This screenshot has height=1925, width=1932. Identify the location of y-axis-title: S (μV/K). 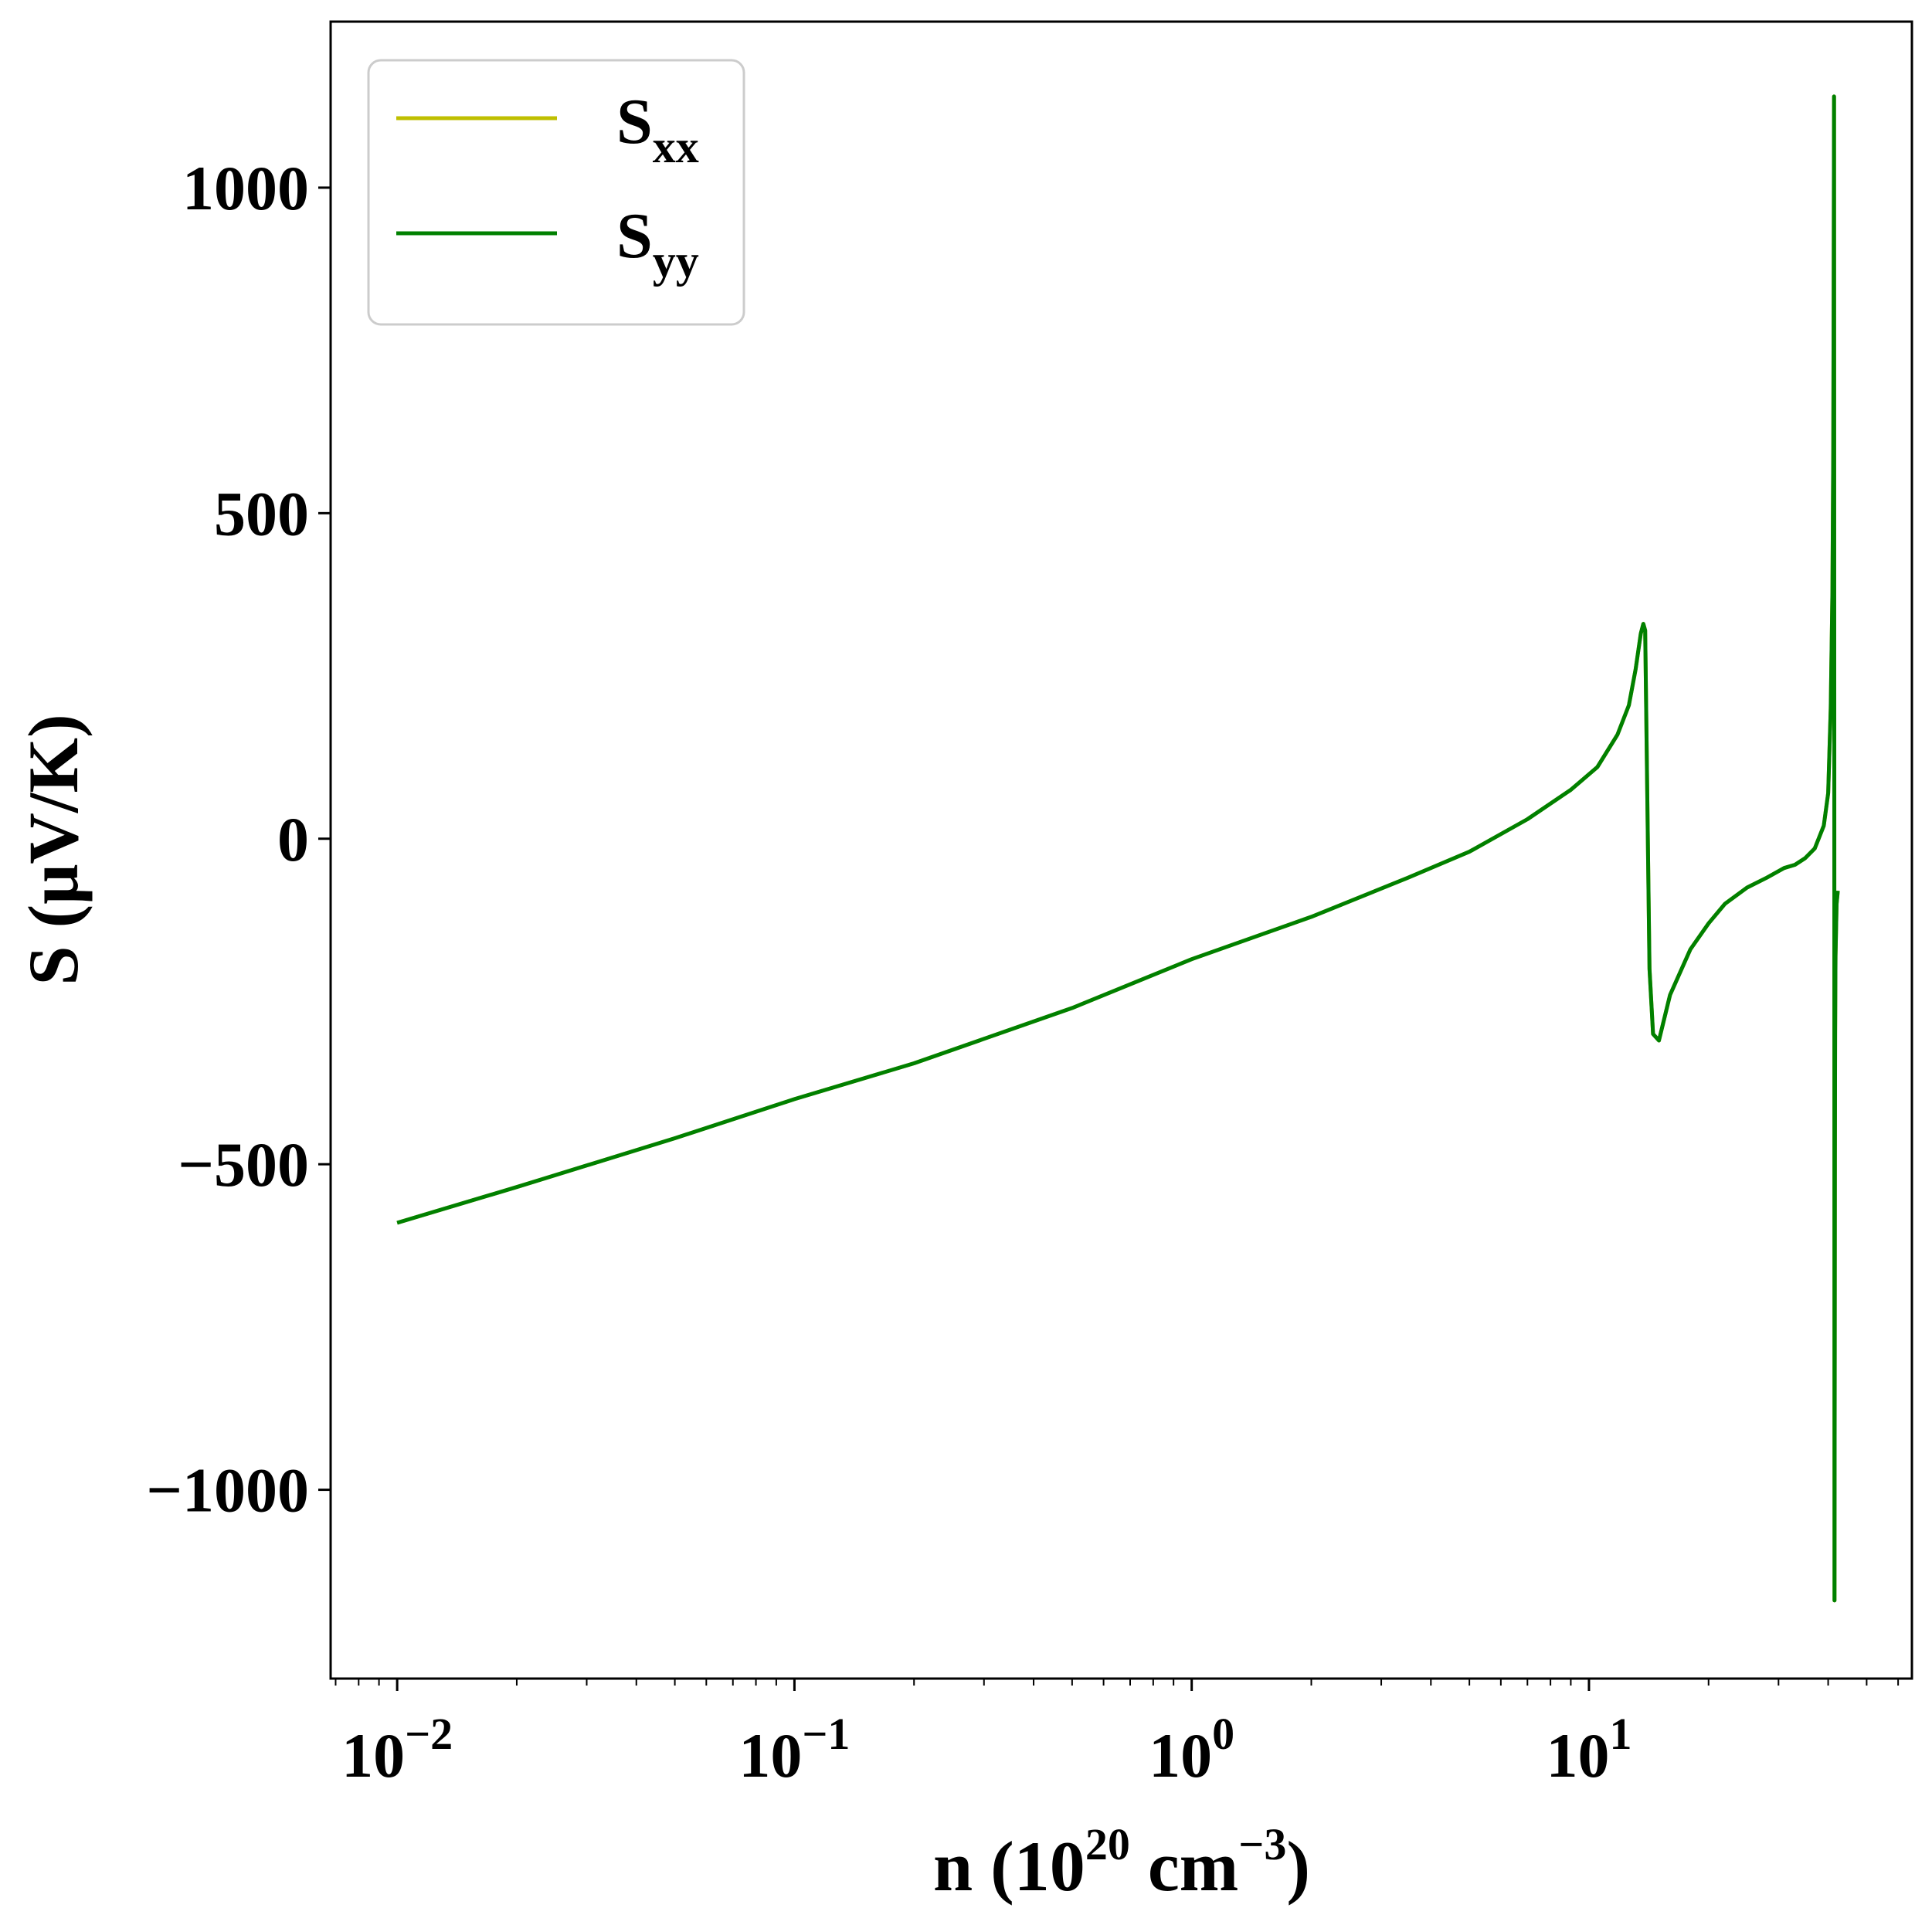
(54, 849).